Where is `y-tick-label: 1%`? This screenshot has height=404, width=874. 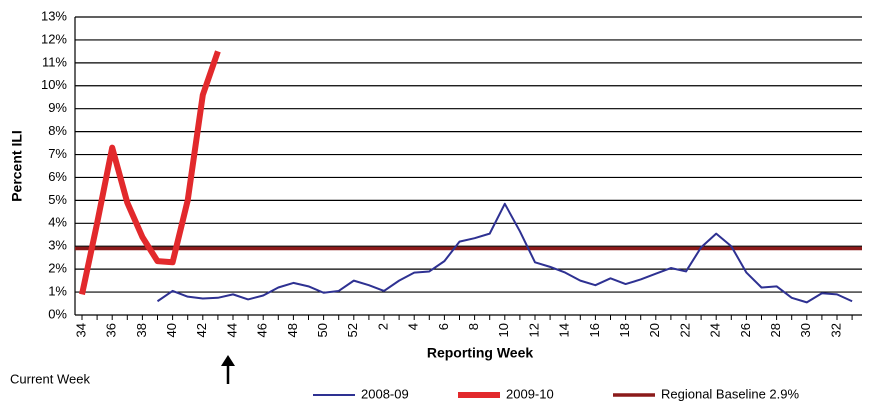
y-tick-label: 1% is located at coordinates (57, 291).